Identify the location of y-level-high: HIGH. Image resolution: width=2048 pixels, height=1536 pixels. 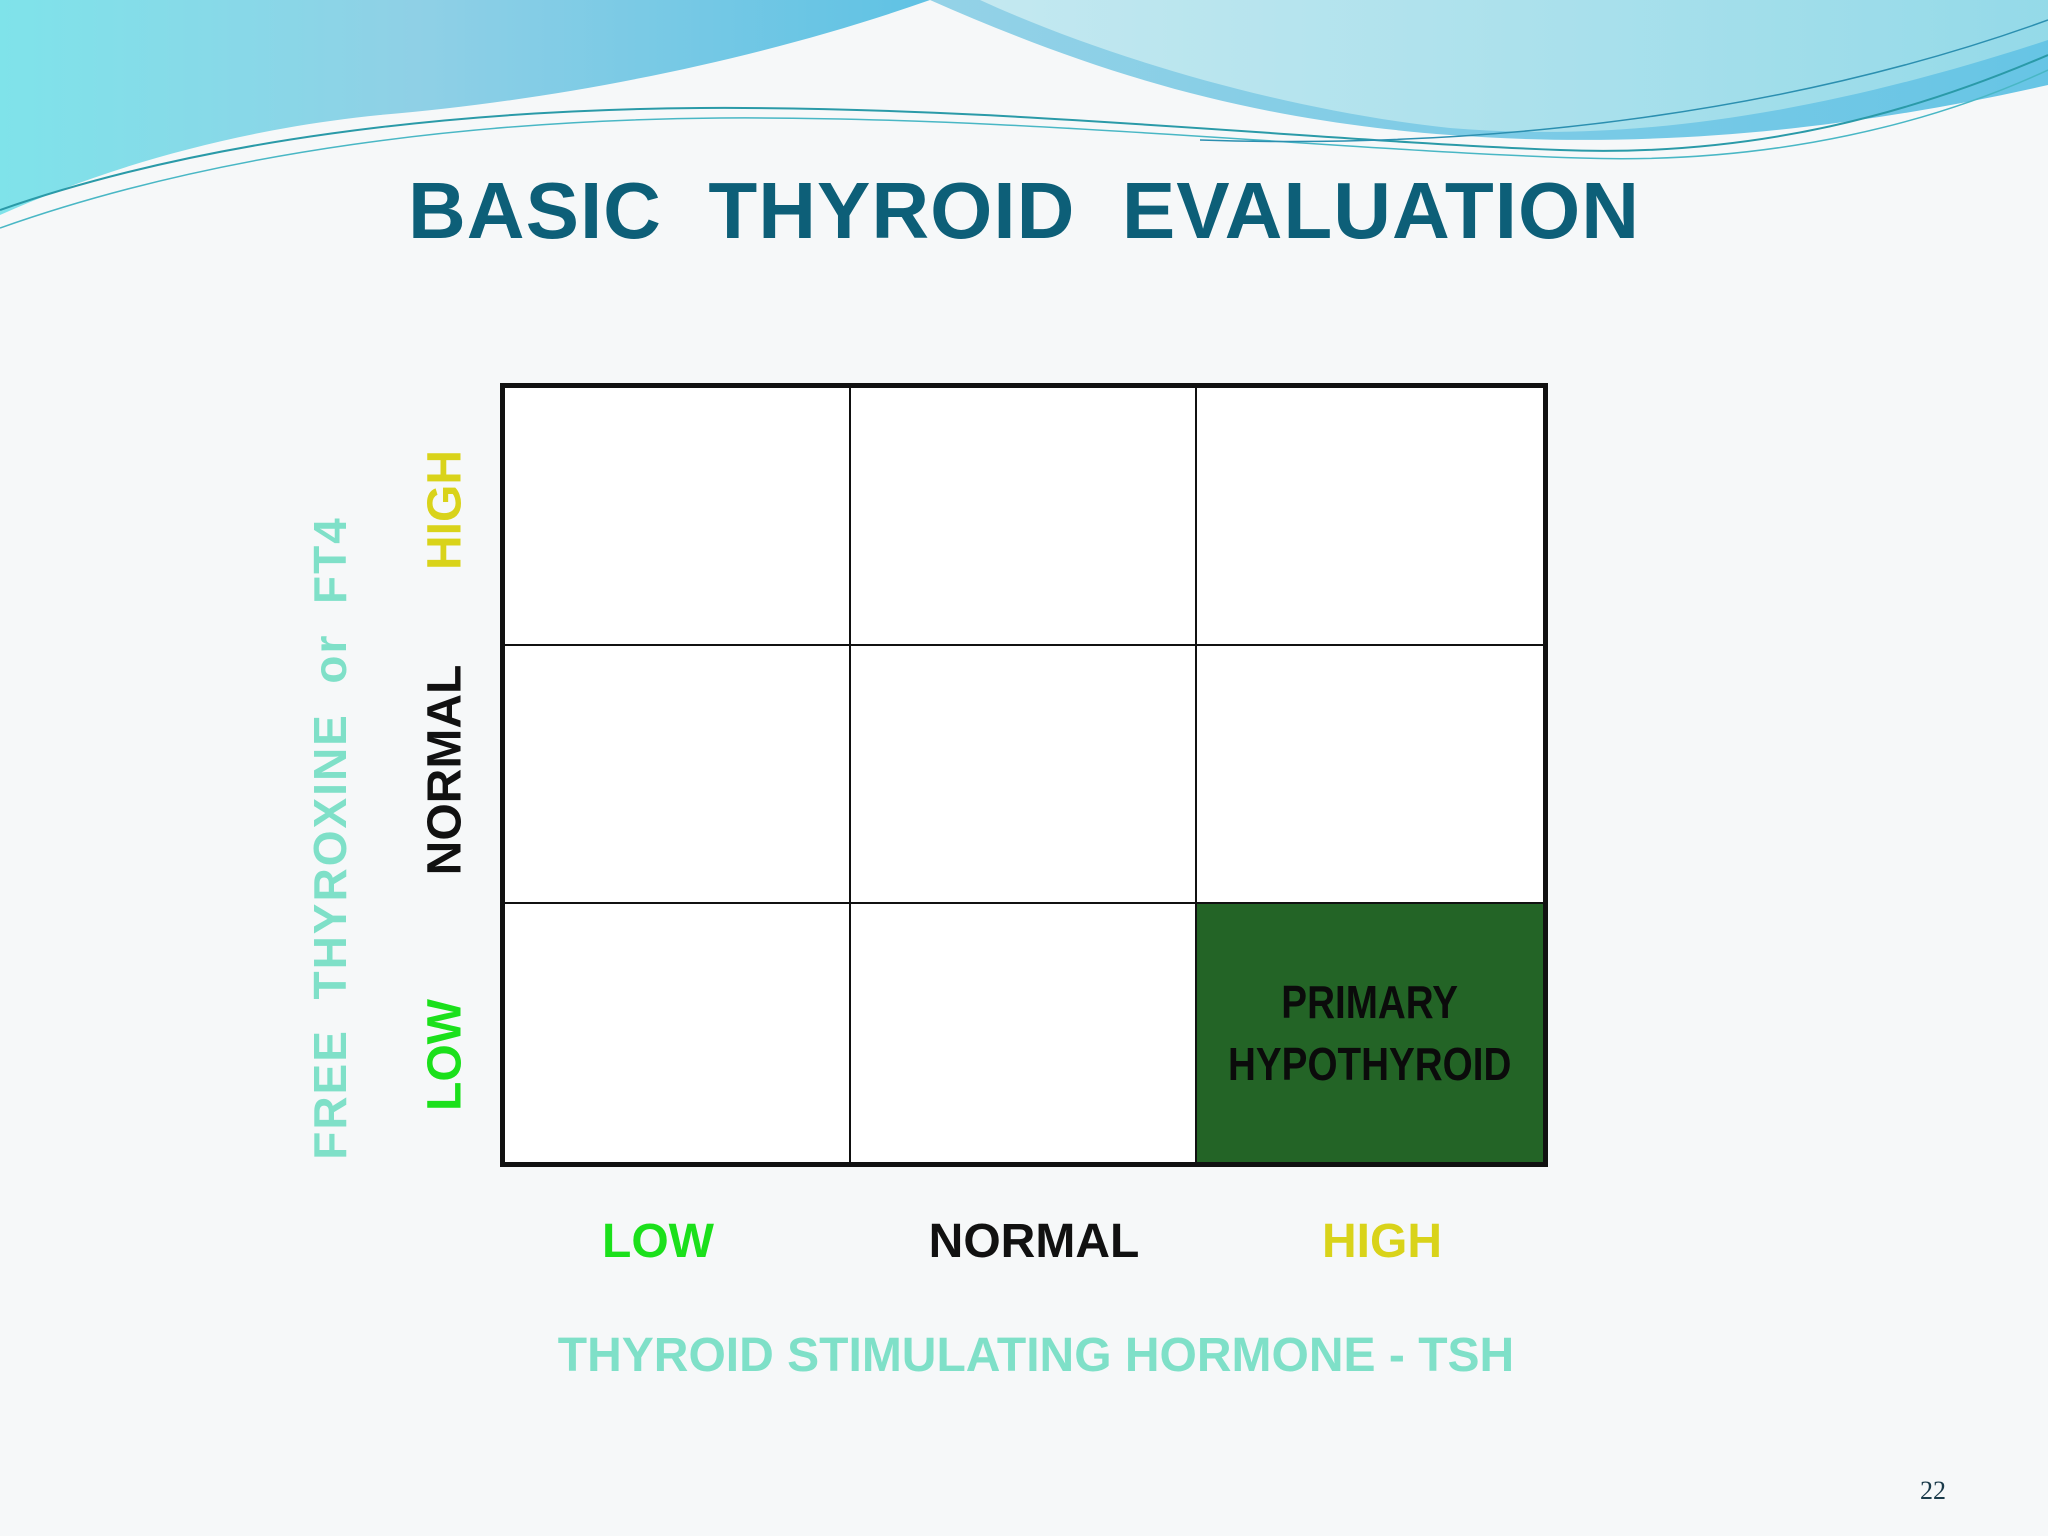
(445, 510).